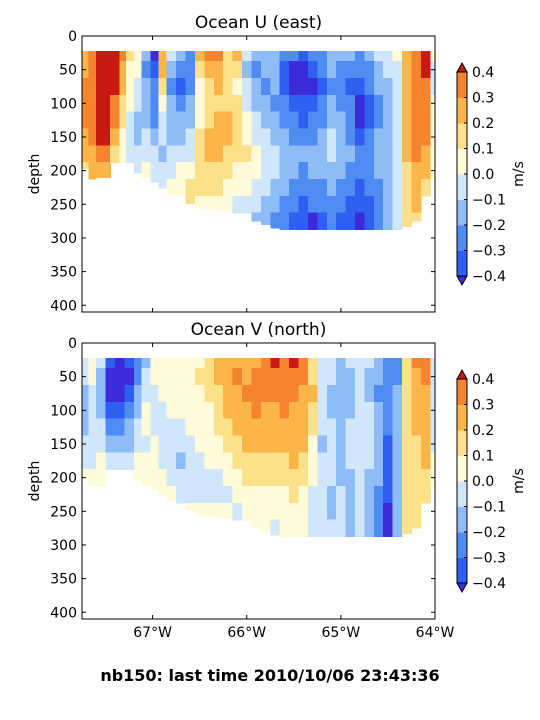 The image size is (540, 720). I want to click on x-tick-label: 64°W, so click(435, 633).